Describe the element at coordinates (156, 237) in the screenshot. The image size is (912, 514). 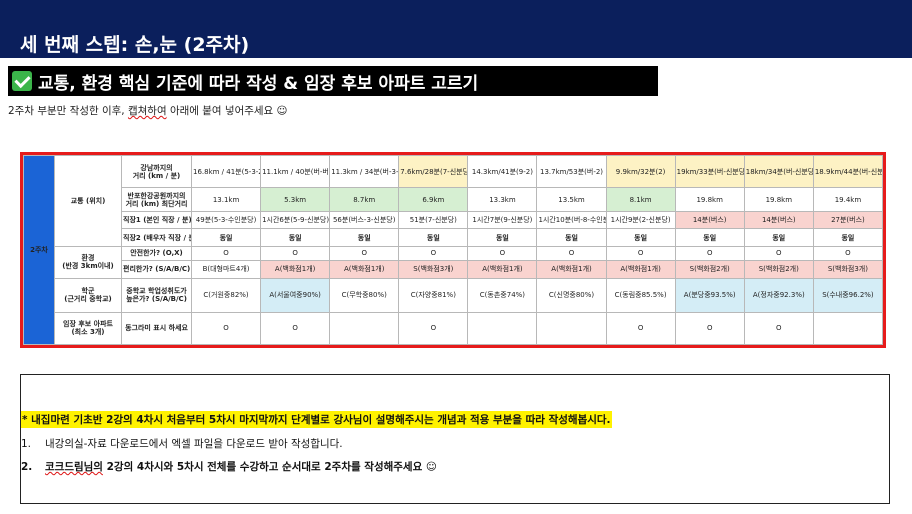
I see `criterion-jikjang_spouse: 직장2 (배우자 직장 / 분)` at that location.